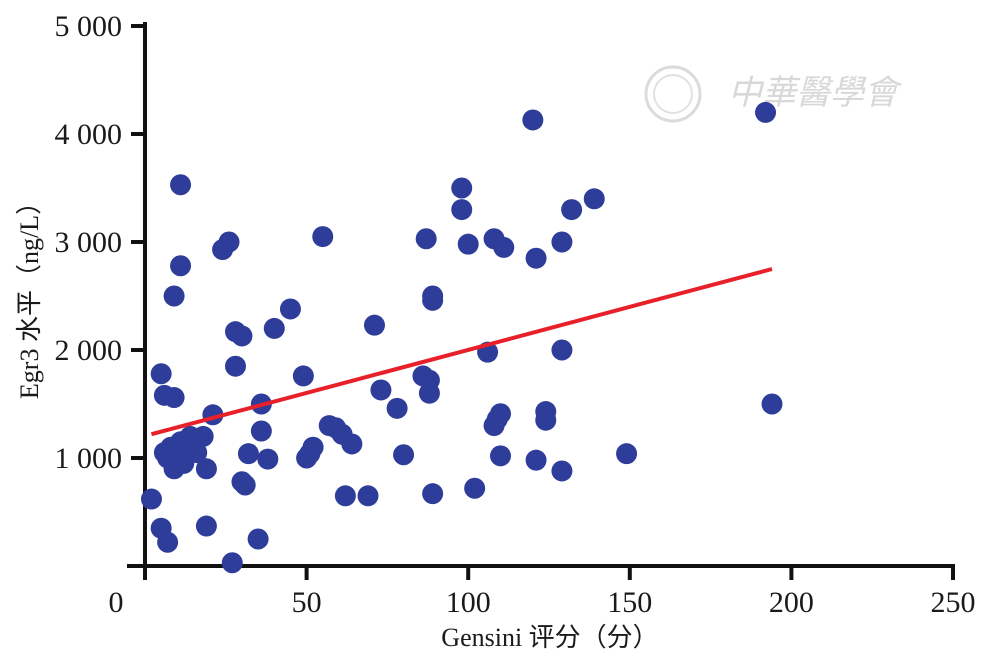  Describe the element at coordinates (542, 592) in the screenshot. I see `x-ticks: 0 50 100 150 200 250` at that location.